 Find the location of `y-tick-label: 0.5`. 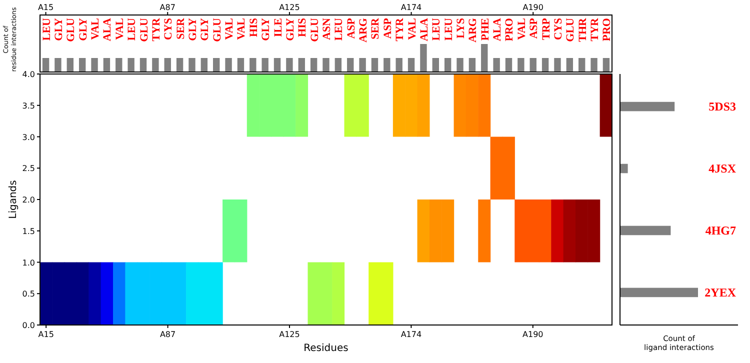

y-tick-label: 0.5 is located at coordinates (28, 294).